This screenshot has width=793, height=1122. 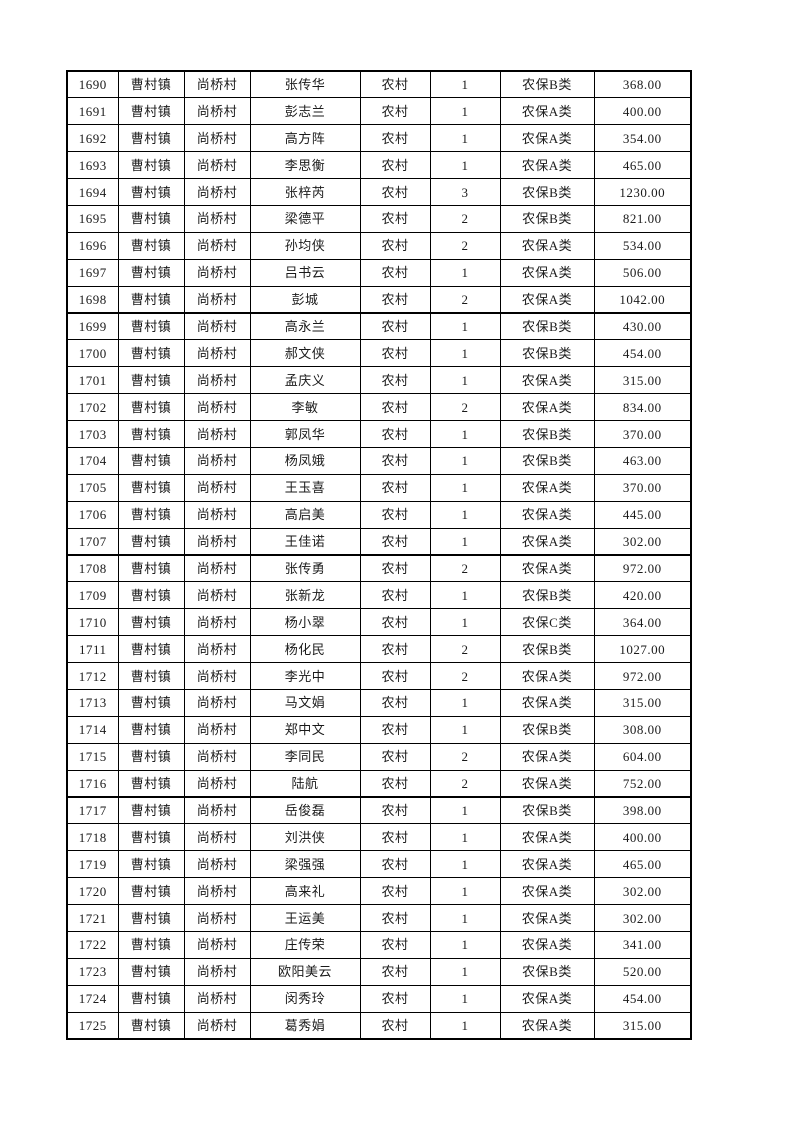 I want to click on person-name-cell: 岳俊磊, so click(x=305, y=810).